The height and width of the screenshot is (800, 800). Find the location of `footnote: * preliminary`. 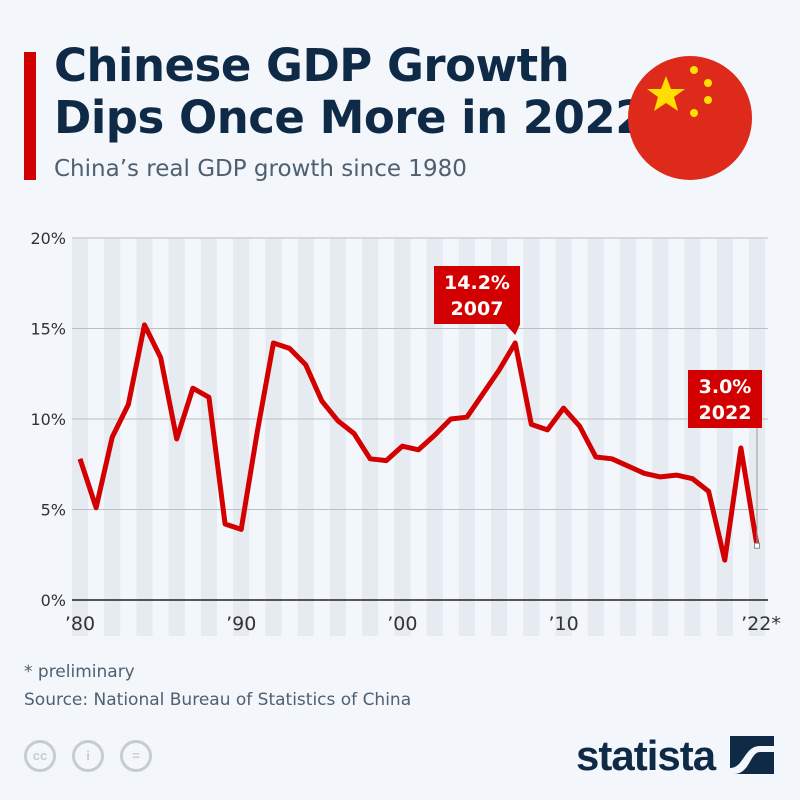

footnote: * preliminary is located at coordinates (79, 672).